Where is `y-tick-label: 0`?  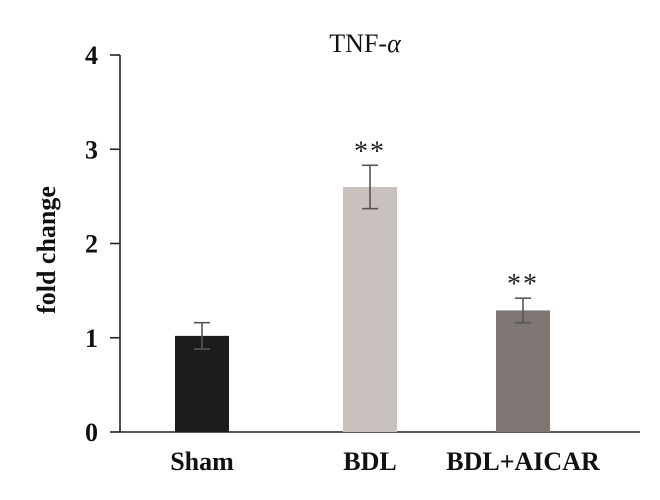 y-tick-label: 0 is located at coordinates (91, 432).